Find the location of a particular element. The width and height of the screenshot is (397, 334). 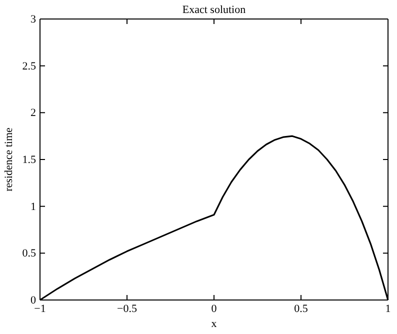

y-tick-label: 2.5 is located at coordinates (29, 66).